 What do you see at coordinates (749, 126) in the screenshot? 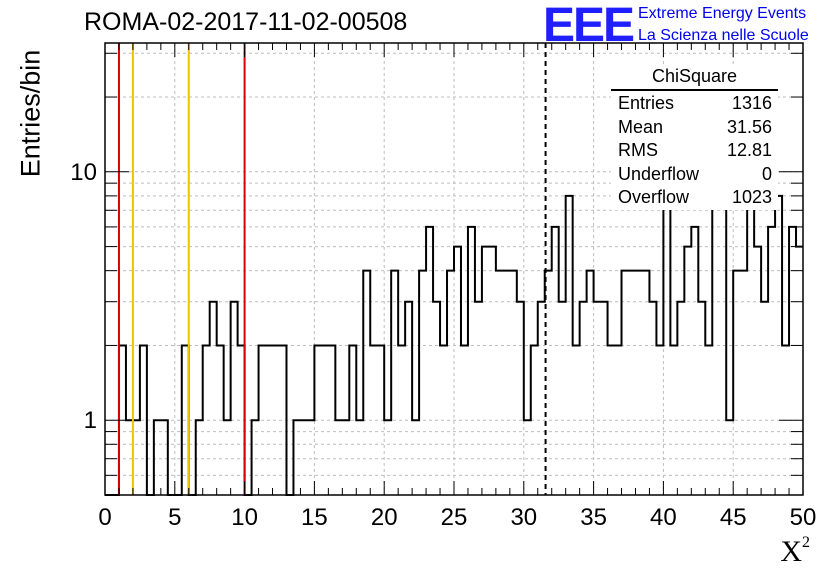
I see `stats-value: 31.56` at bounding box center [749, 126].